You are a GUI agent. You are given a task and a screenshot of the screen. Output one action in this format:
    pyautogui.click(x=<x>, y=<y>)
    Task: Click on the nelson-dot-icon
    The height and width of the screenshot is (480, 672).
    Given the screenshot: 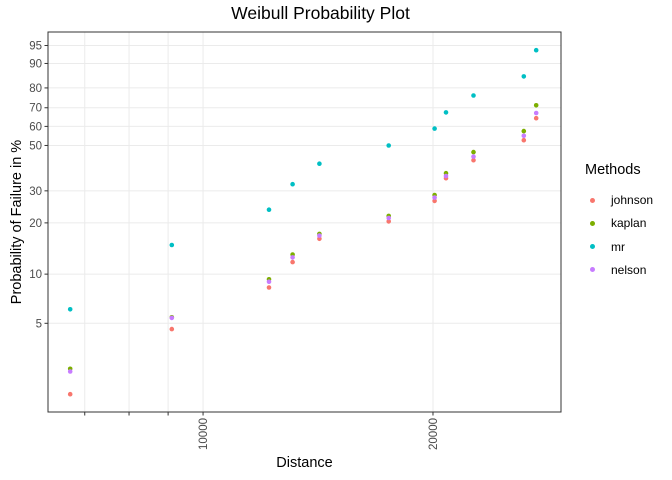 What is the action you would take?
    pyautogui.click(x=592, y=270)
    